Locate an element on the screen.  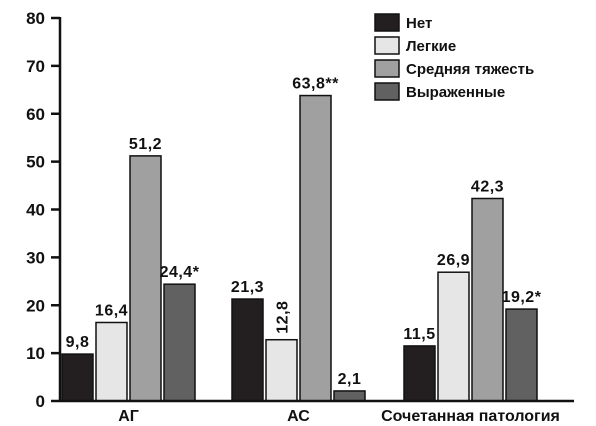
category-label: Сочетанная патология is located at coordinates (470, 416).